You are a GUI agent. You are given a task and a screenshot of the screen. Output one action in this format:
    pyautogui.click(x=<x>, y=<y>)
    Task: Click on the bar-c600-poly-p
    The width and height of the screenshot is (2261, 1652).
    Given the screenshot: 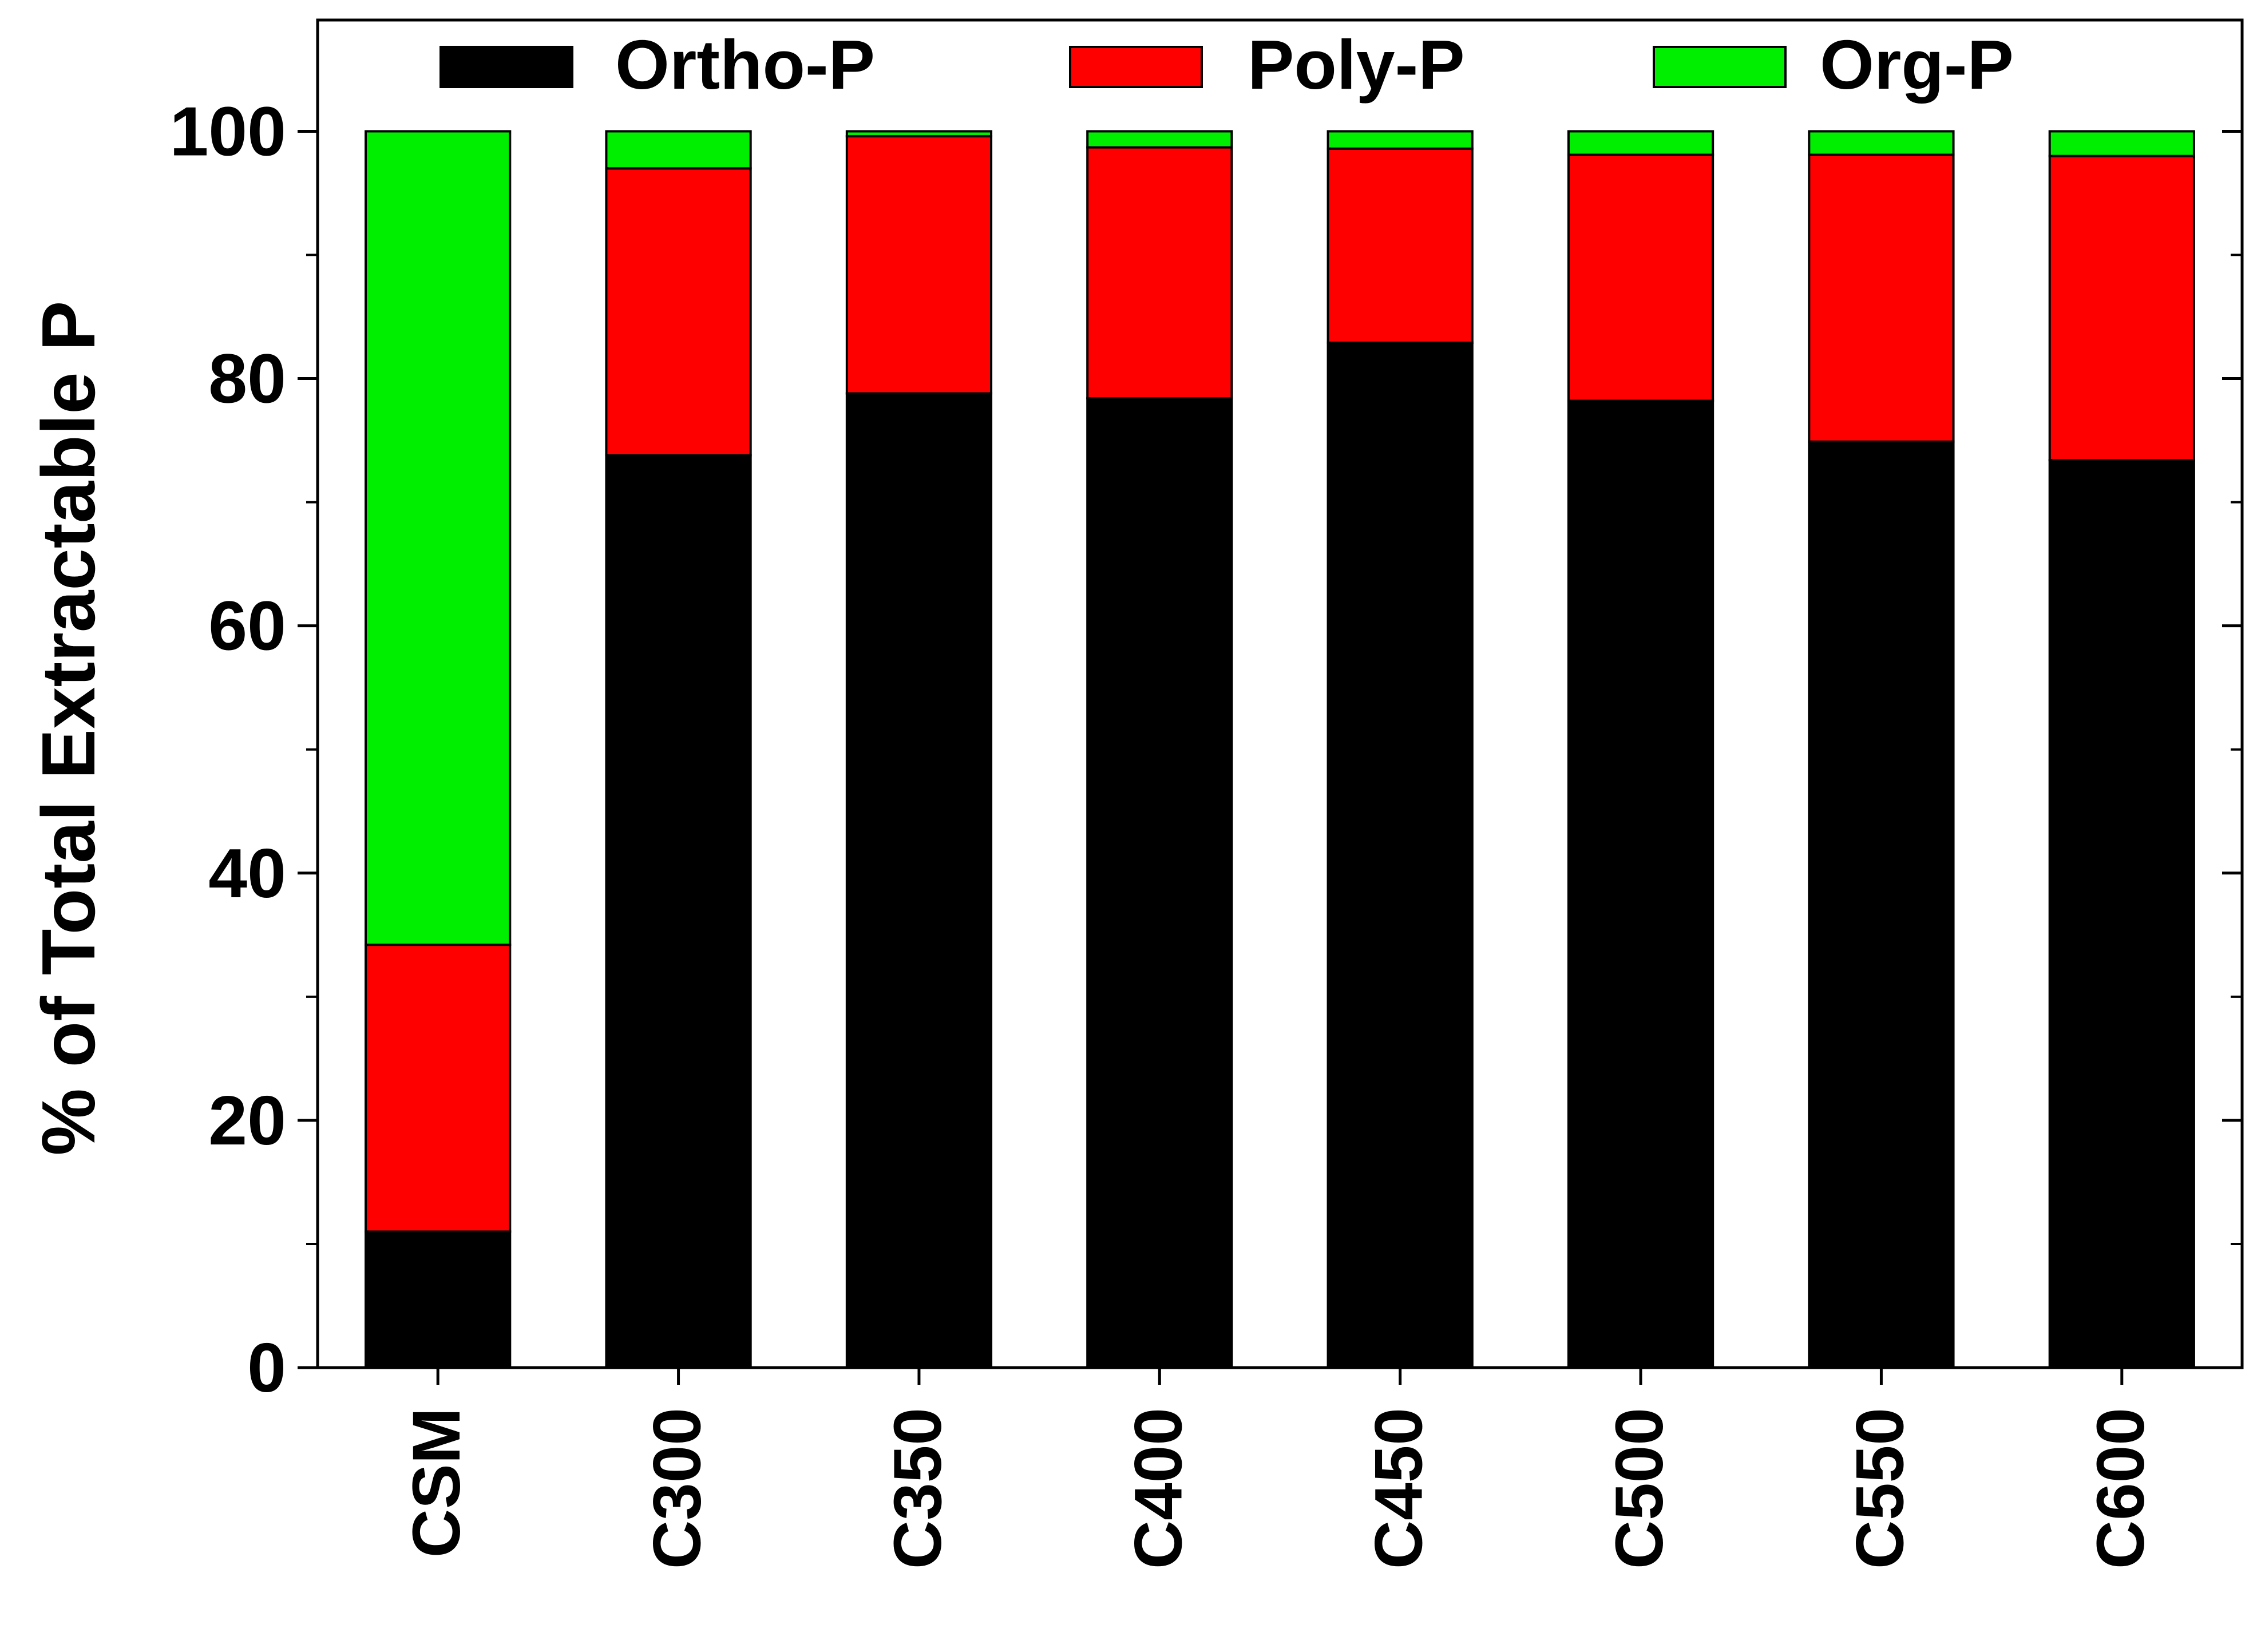 What is the action you would take?
    pyautogui.click(x=2121, y=308)
    